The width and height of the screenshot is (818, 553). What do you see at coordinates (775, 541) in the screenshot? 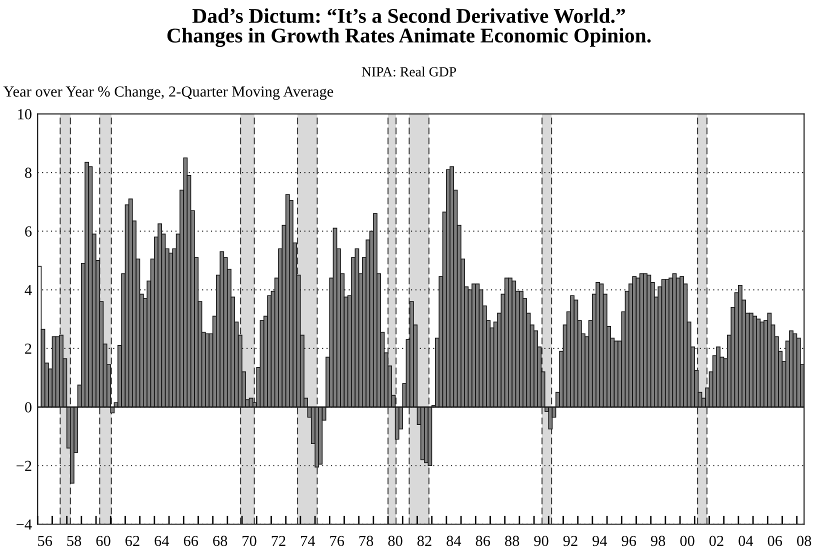
I see `x-tick-label: 06` at bounding box center [775, 541].